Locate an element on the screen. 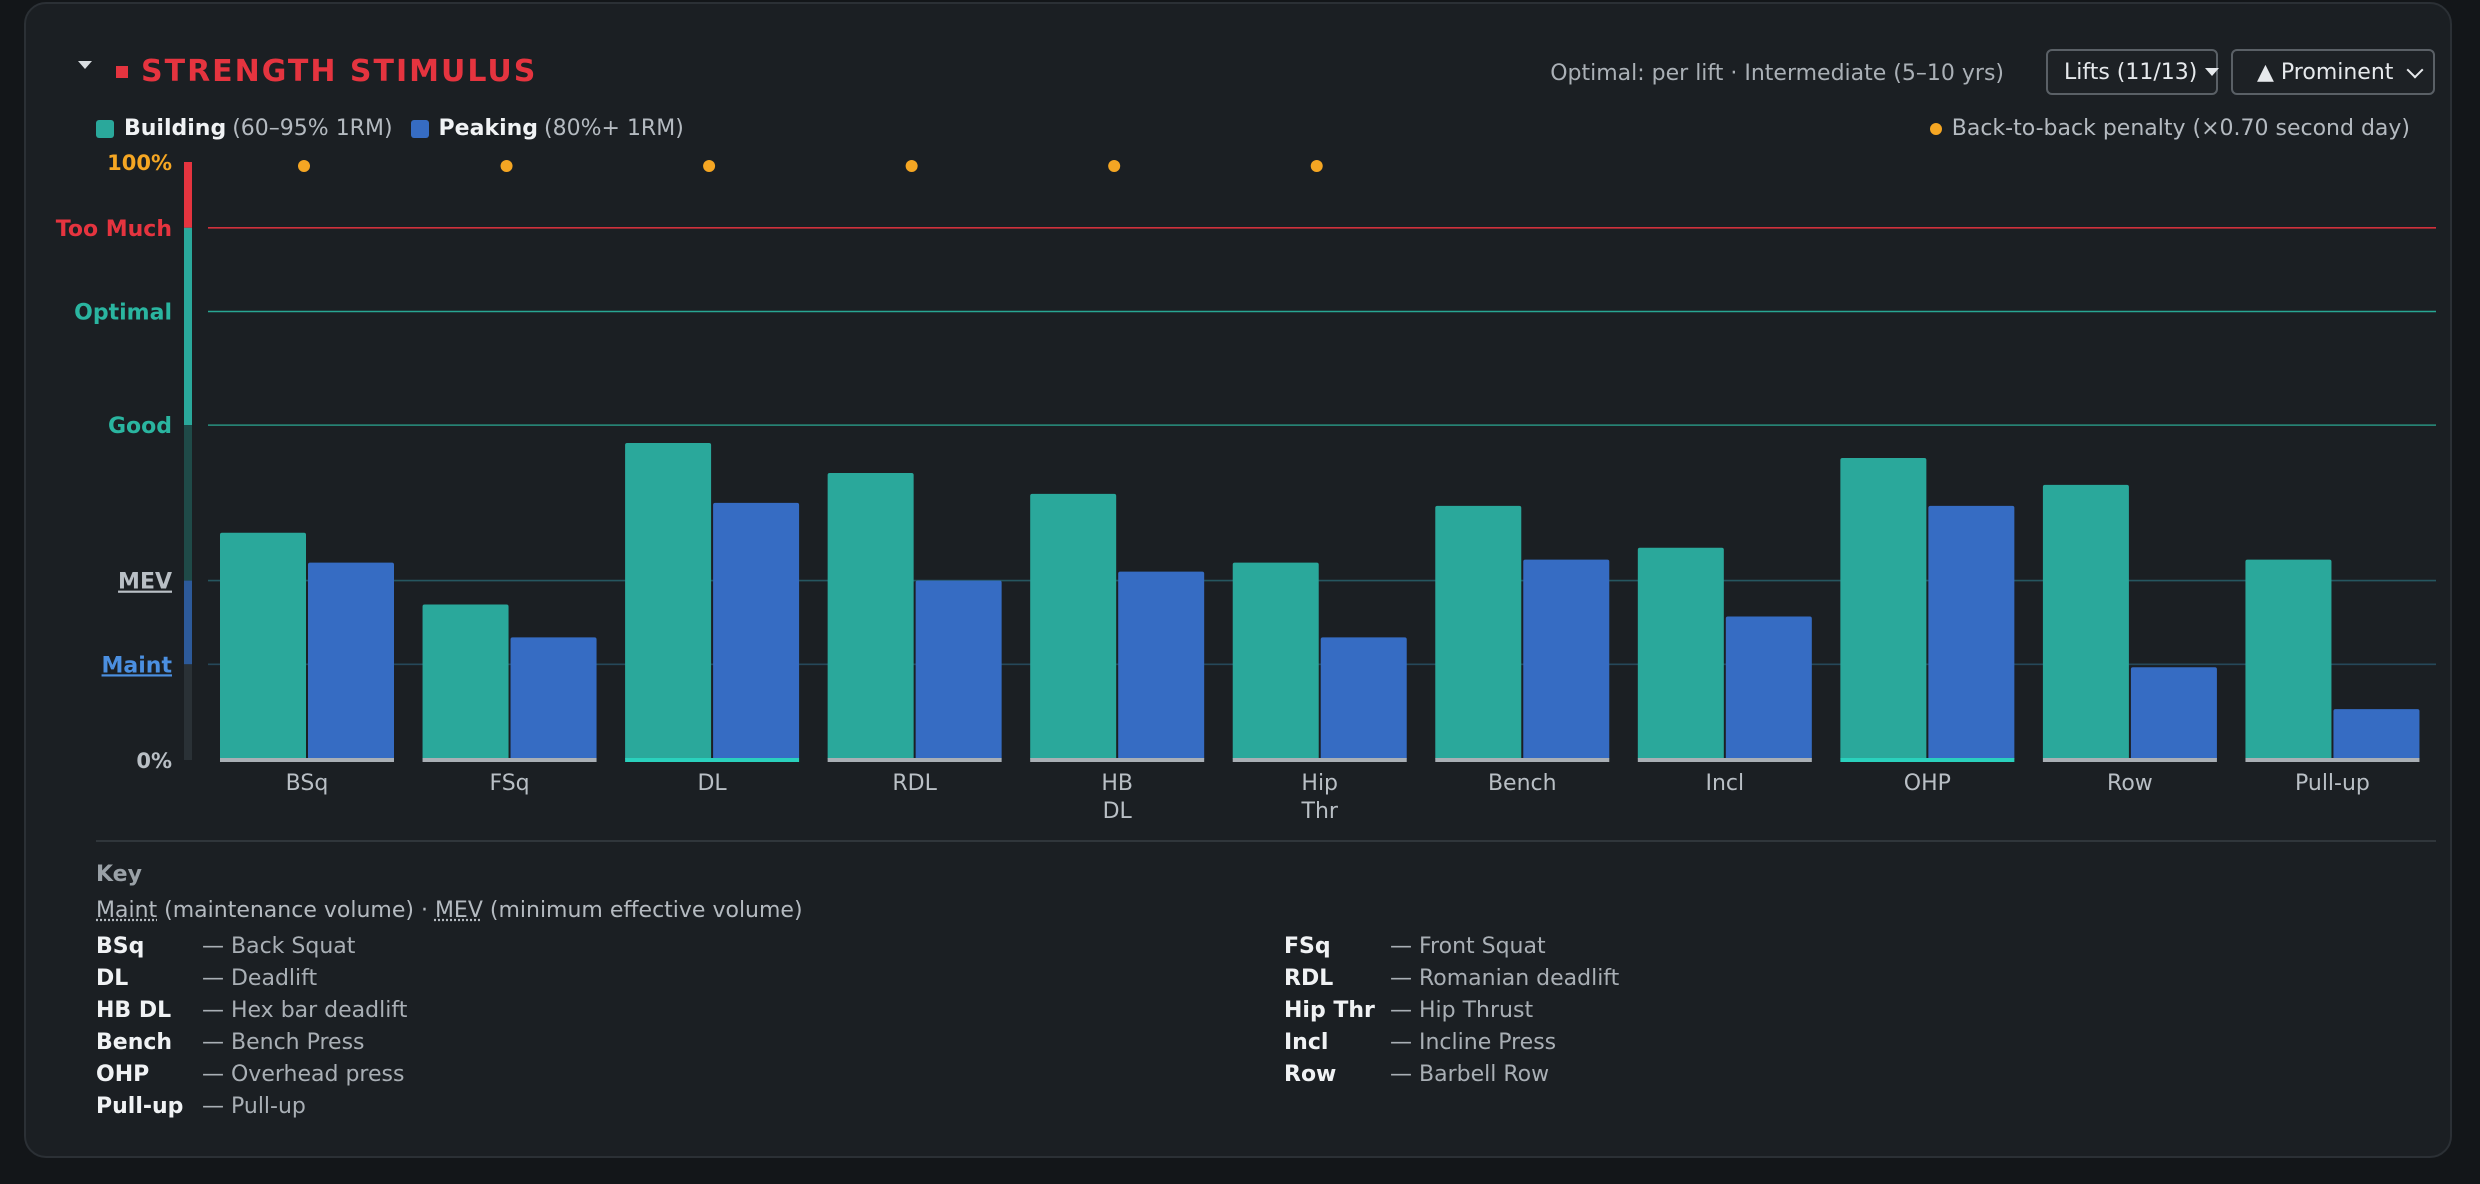  penalty-note: Back-to-back penalty (×0.70 second day) is located at coordinates (2180, 128).